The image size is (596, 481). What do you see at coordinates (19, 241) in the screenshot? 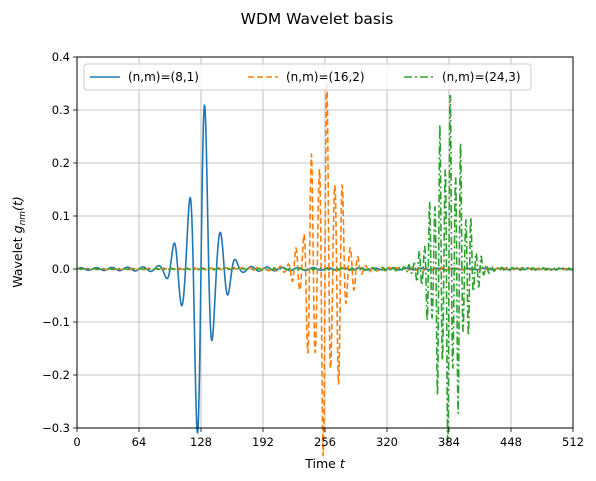
I see `y-axis-label: Wavelet gnm(t)` at bounding box center [19, 241].